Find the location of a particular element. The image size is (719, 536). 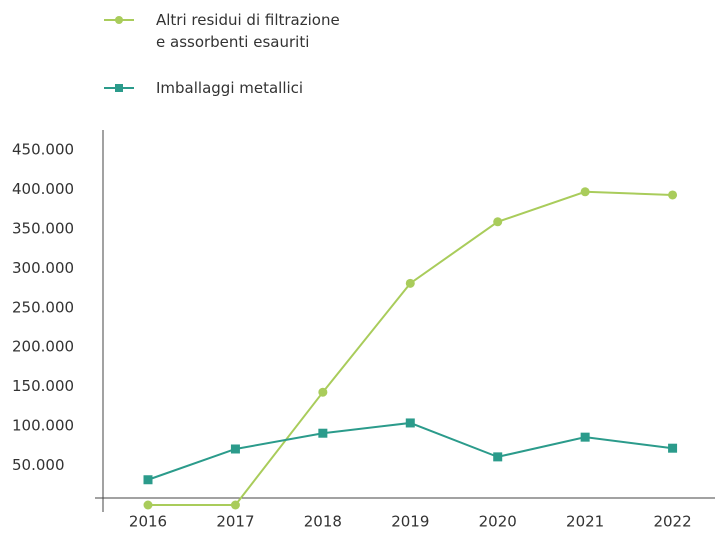

x-tick-label: 2016 is located at coordinates (148, 522).